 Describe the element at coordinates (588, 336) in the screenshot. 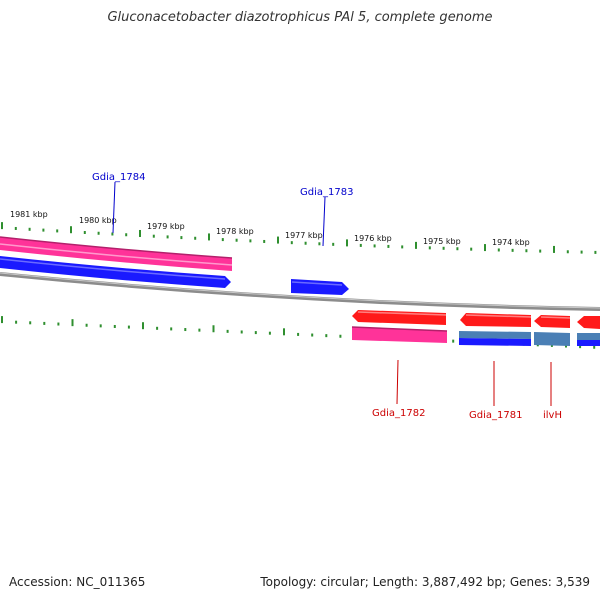

I see `misc-feature-next` at that location.